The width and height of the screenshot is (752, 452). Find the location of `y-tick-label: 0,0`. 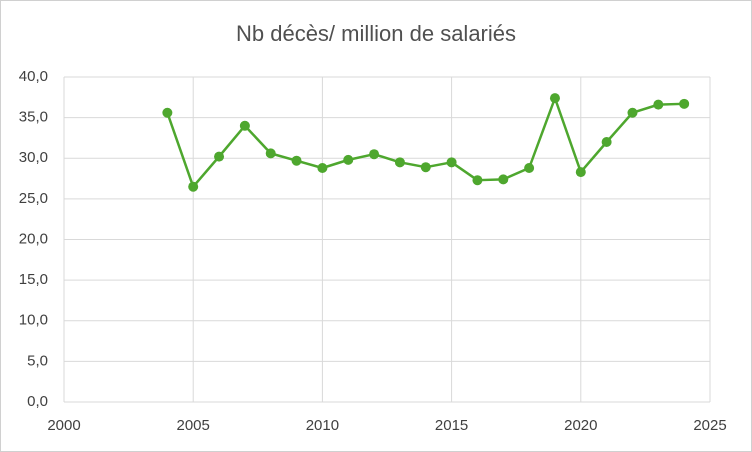

y-tick-label: 0,0 is located at coordinates (37, 401).